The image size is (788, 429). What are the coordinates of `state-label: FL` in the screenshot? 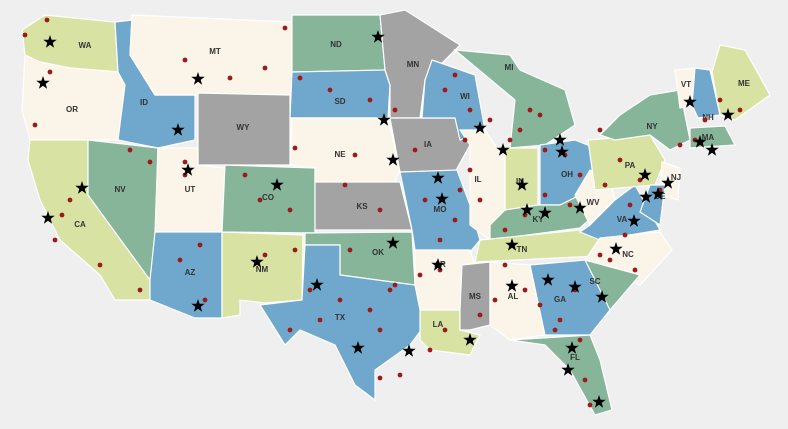 It's located at (575, 357).